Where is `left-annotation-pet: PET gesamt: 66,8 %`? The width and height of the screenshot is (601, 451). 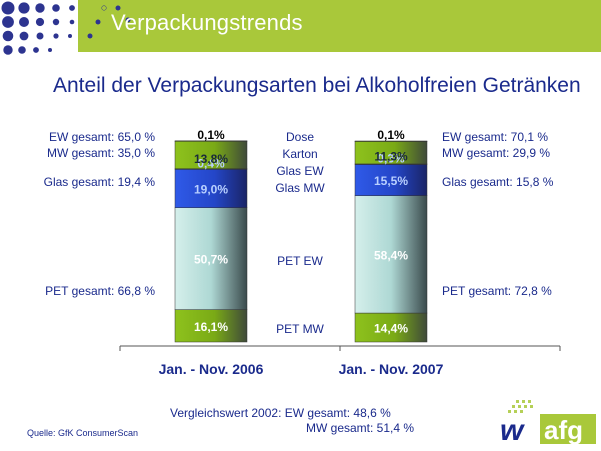
left-annotation-pet: PET gesamt: 66,8 % is located at coordinates (100, 291).